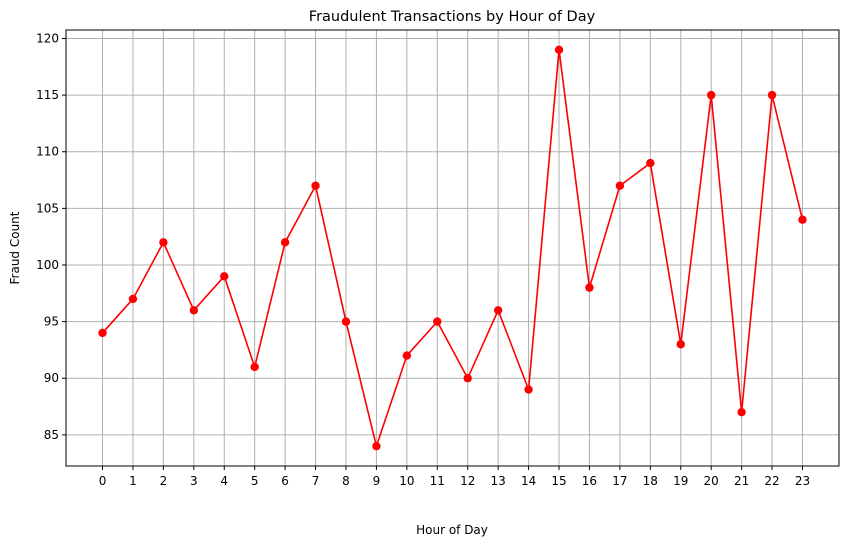  Describe the element at coordinates (47, 95) in the screenshot. I see `y-tick-label: 115` at that location.